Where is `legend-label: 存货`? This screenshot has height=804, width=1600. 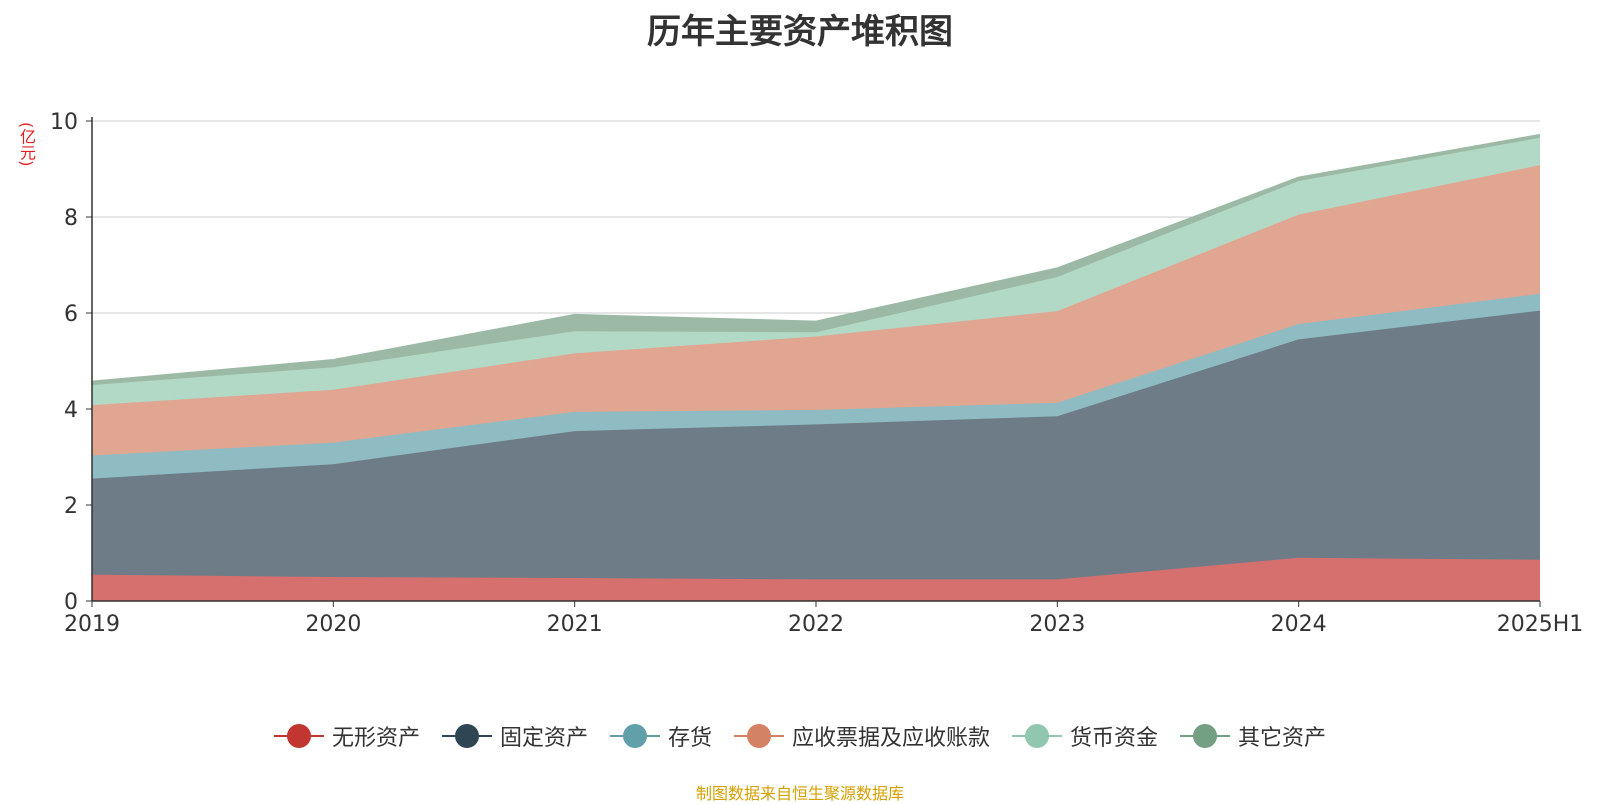 legend-label: 存货 is located at coordinates (689, 738).